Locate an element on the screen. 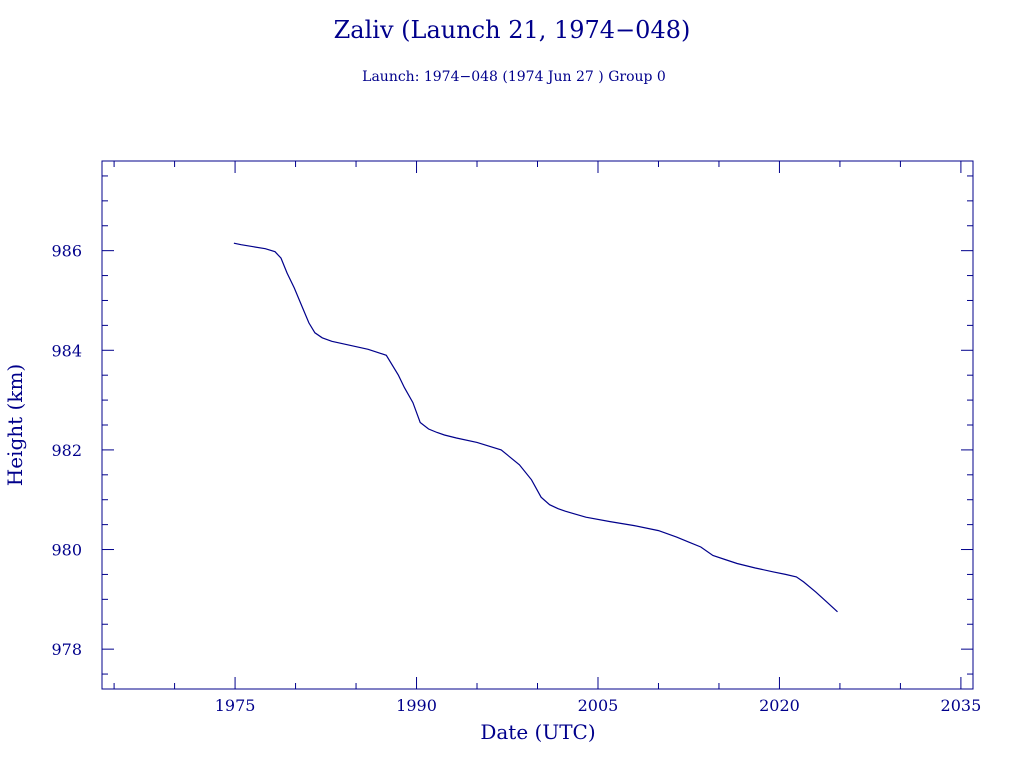  x-tick-label: 2005 is located at coordinates (598, 705).